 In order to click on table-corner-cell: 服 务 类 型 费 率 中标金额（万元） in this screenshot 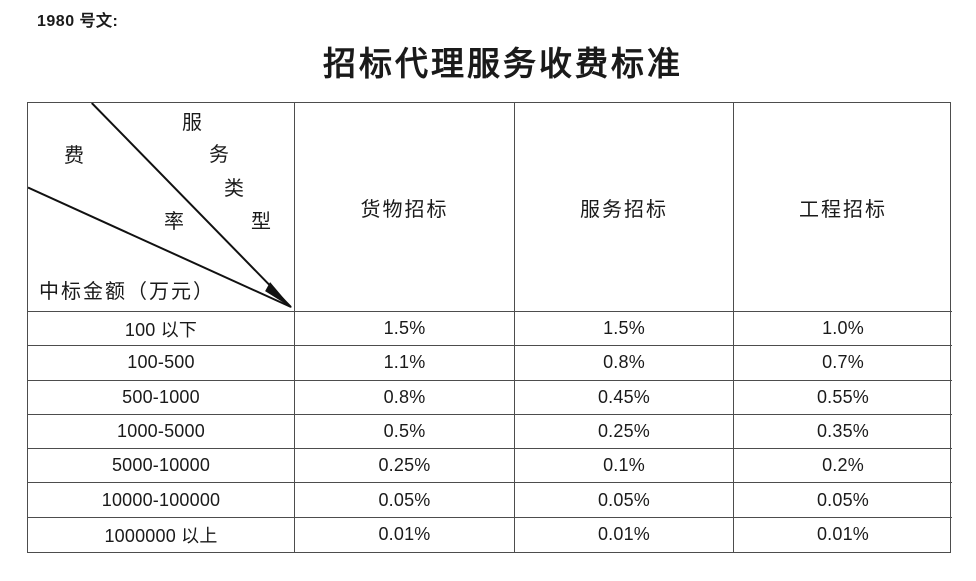, I will do `click(161, 207)`.